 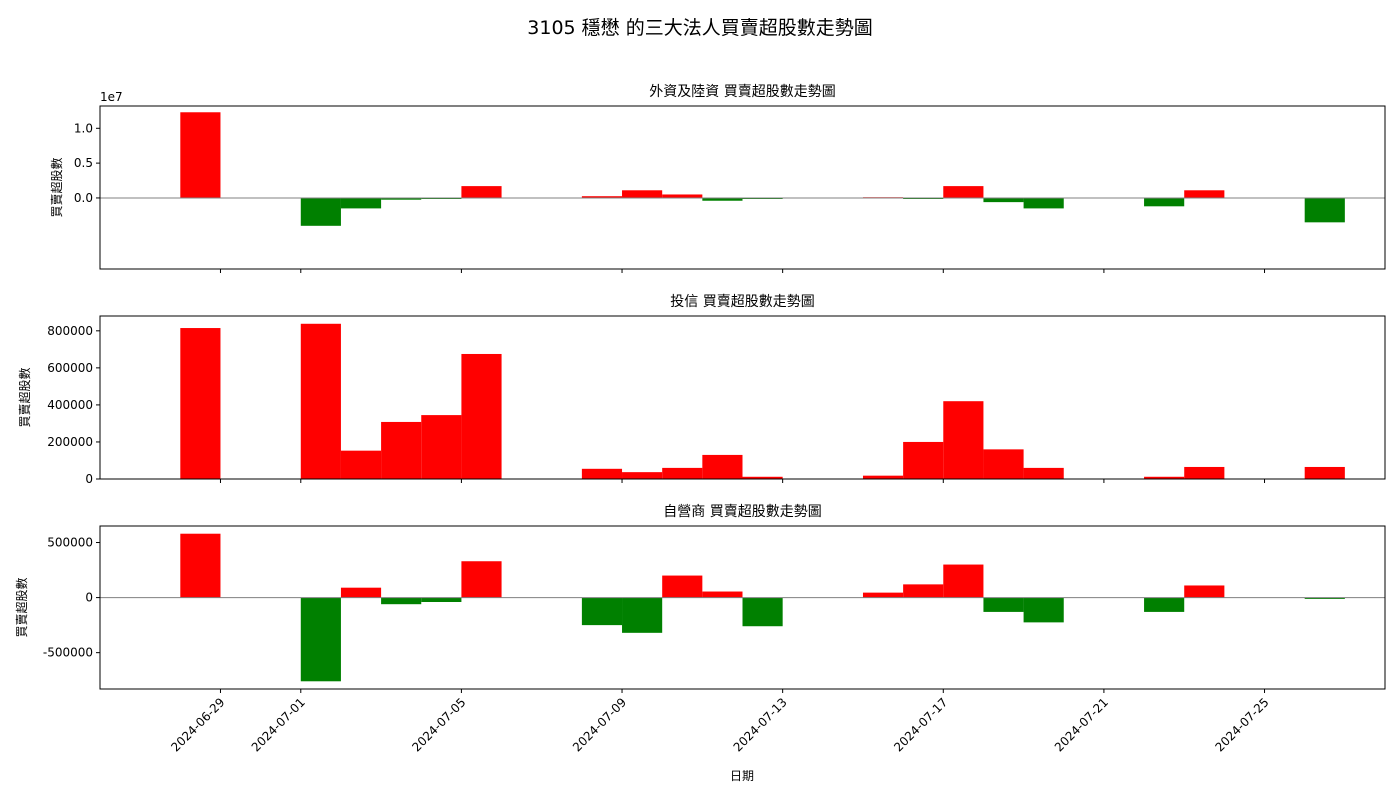 What do you see at coordinates (1081, 724) in the screenshot?
I see `x-tick-label: 2024-07-21` at bounding box center [1081, 724].